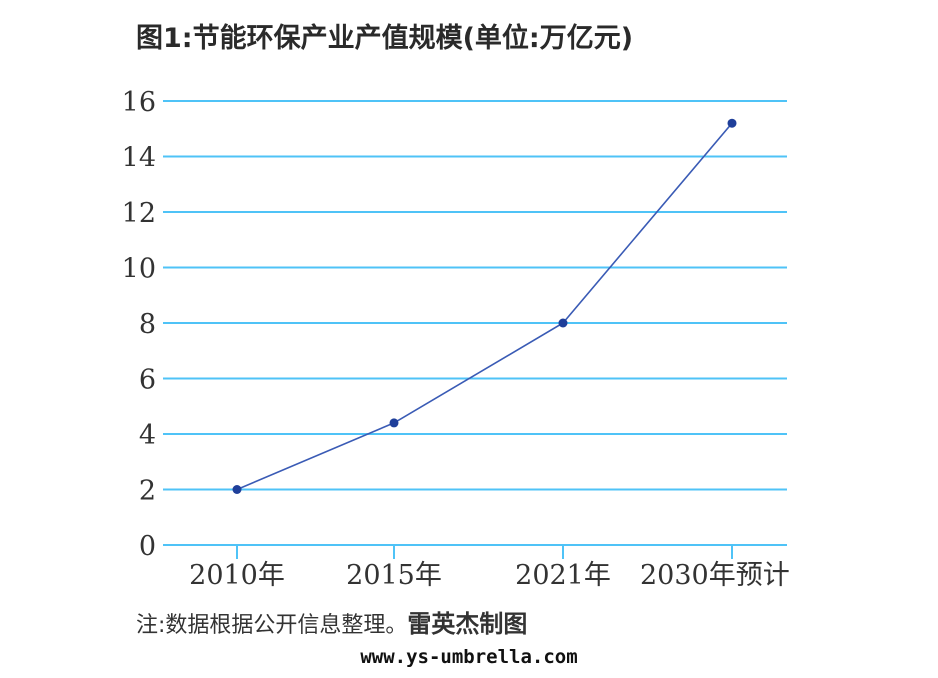 This screenshot has width=938, height=678. I want to click on x-tick-label: 2015年, so click(394, 575).